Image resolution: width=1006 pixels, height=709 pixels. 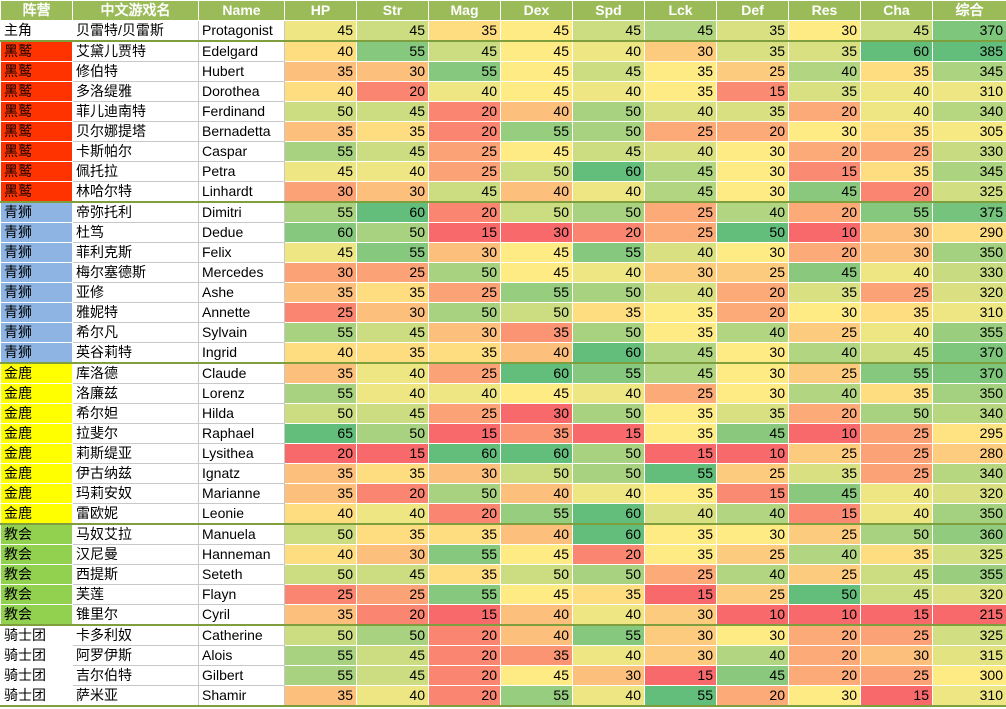 What do you see at coordinates (503, 514) in the screenshot?
I see `table-row: 金鹿 雷欧妮 Leonie 40 40 20 55 60 40 40 15 40 350` at bounding box center [503, 514].